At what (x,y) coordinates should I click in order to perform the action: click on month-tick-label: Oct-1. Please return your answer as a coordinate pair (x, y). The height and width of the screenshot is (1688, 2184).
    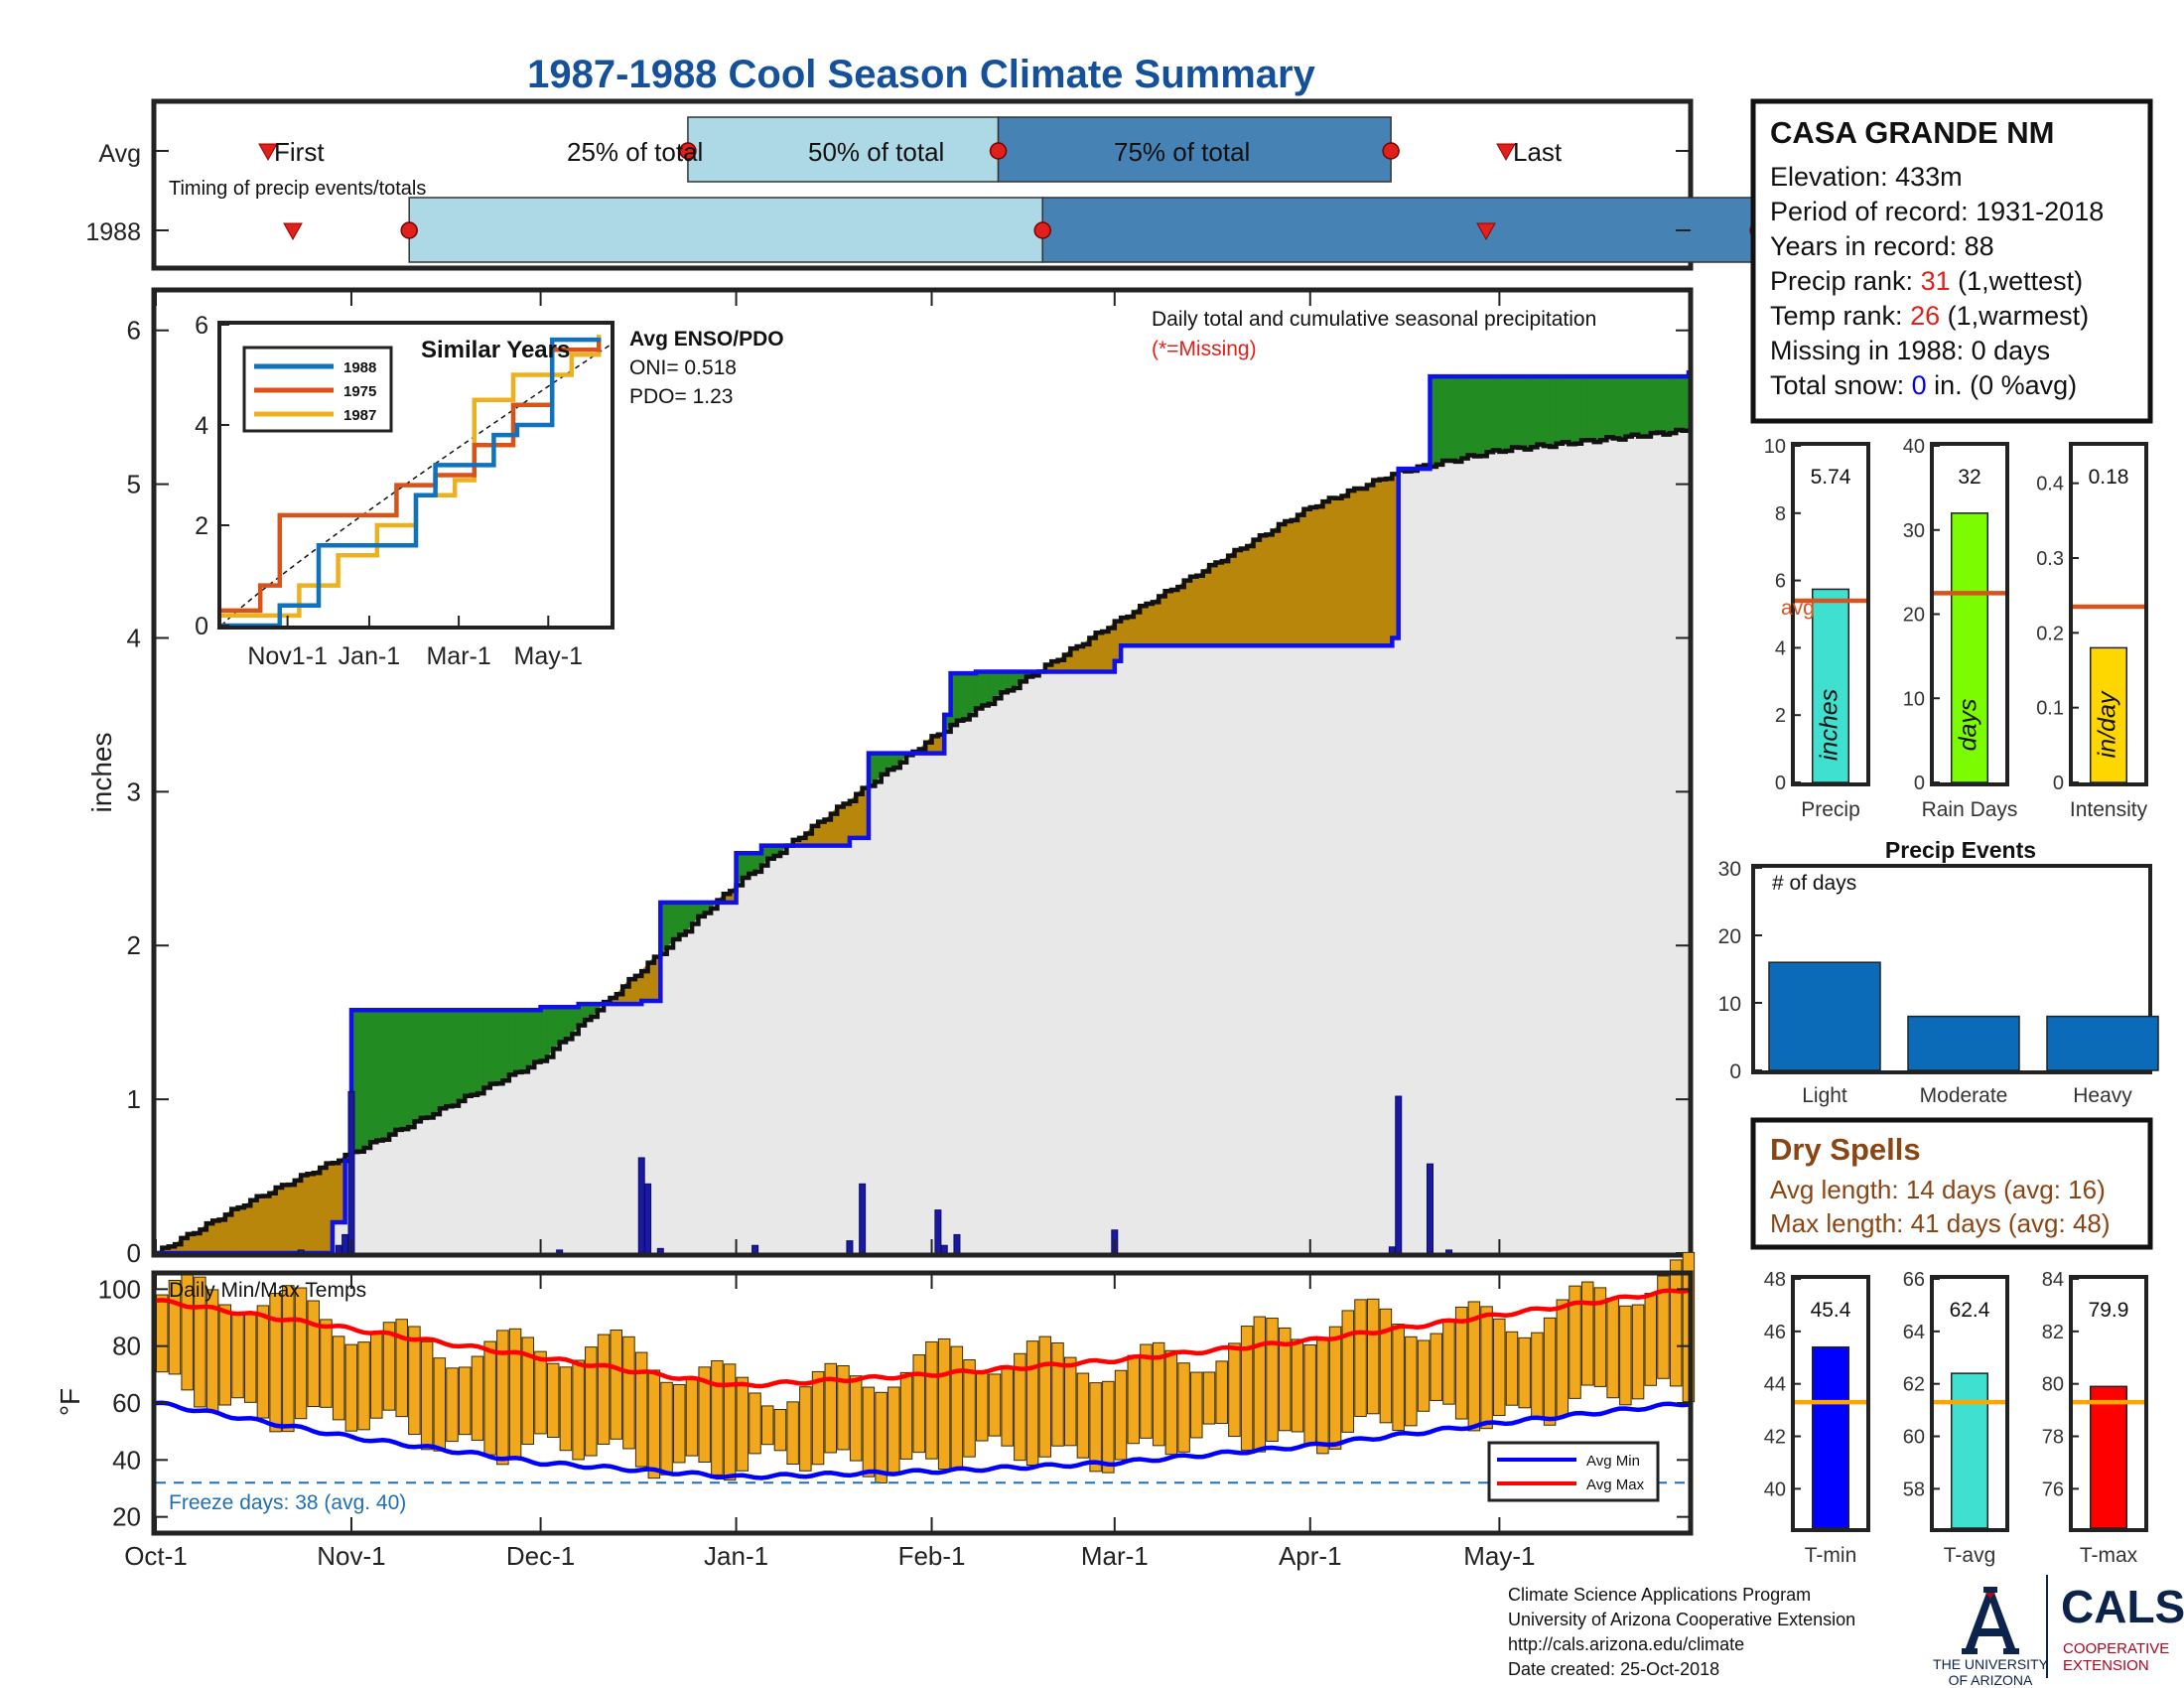
    Looking at the image, I should click on (156, 1556).